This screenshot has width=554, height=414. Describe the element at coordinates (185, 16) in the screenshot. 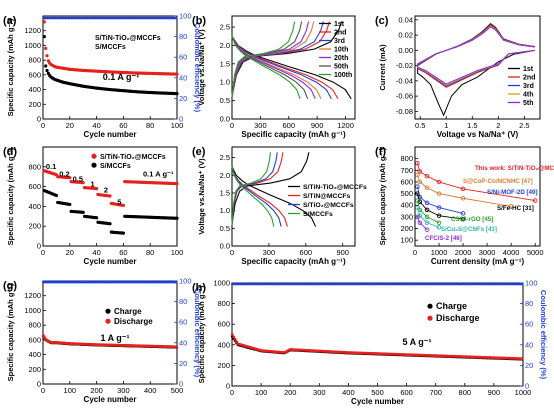

I see `y2-tick-label: 100` at that location.